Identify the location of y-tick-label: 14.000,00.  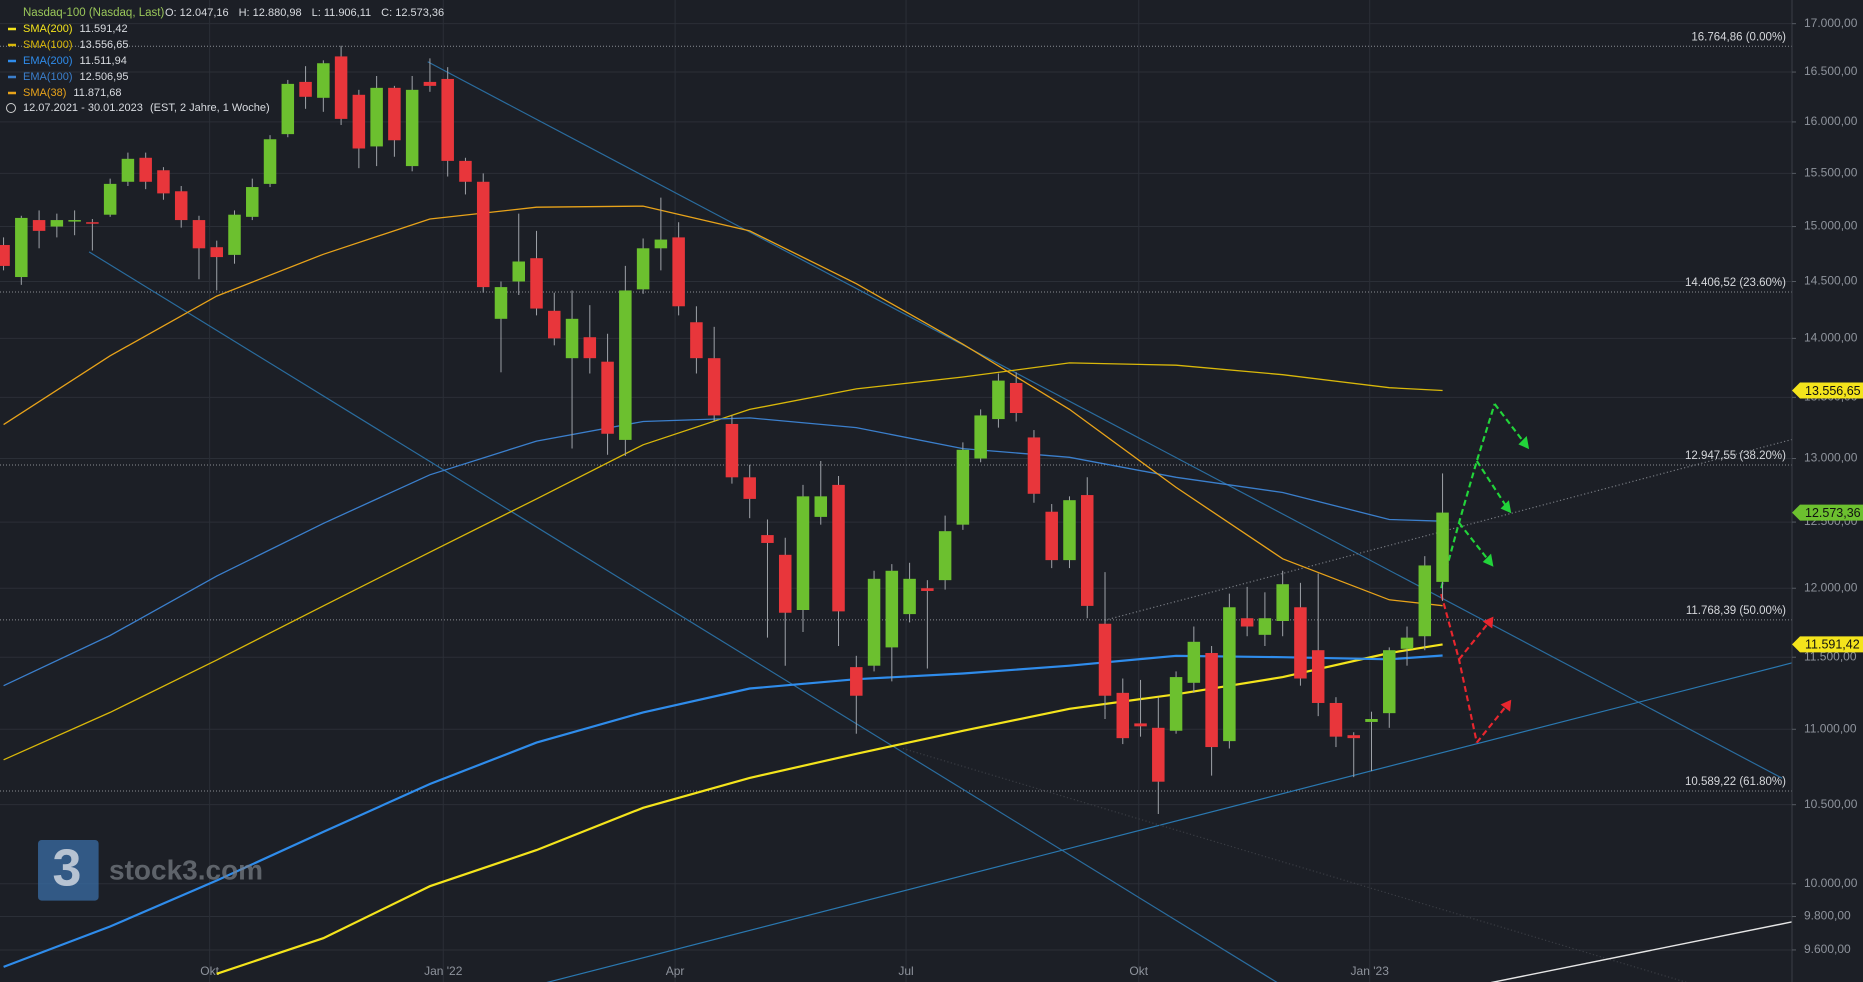
(1831, 338).